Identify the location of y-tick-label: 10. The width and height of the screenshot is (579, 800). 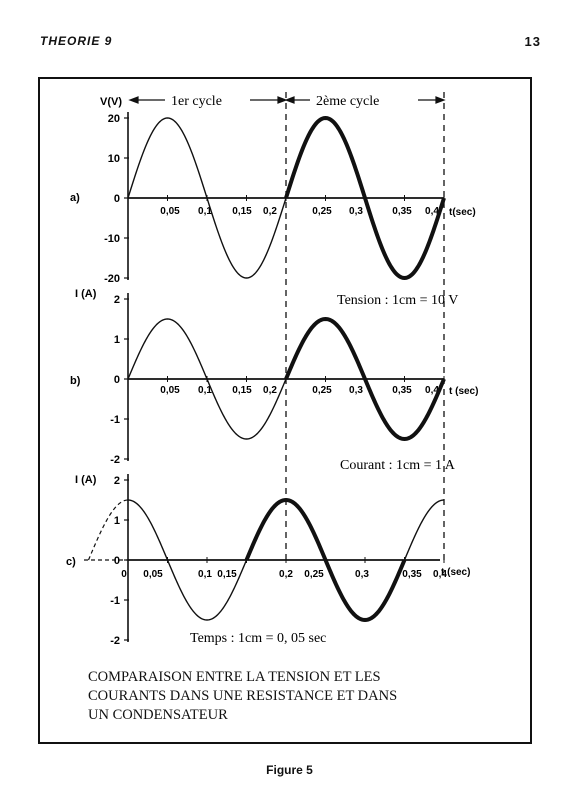
(114, 159).